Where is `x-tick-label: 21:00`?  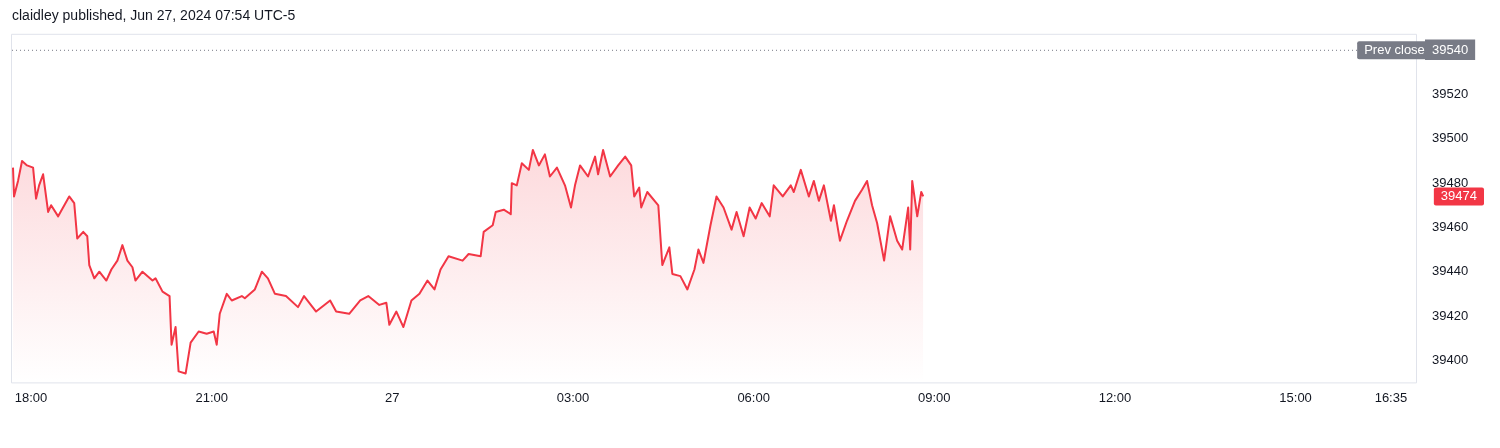 x-tick-label: 21:00 is located at coordinates (211, 397).